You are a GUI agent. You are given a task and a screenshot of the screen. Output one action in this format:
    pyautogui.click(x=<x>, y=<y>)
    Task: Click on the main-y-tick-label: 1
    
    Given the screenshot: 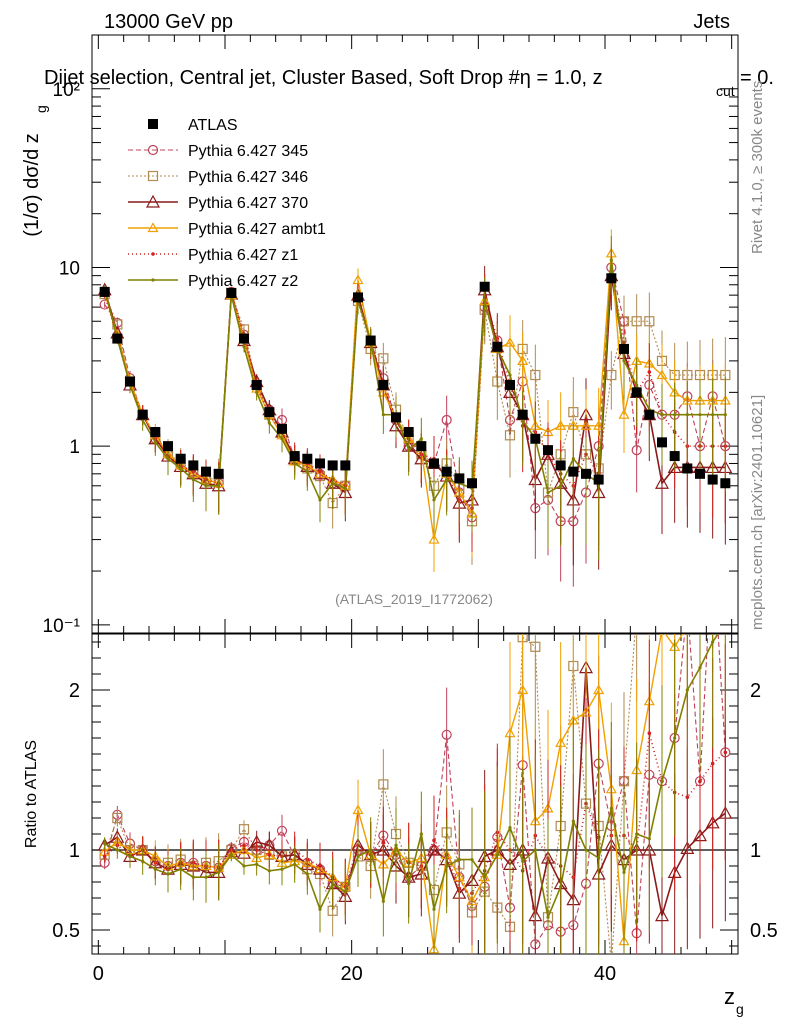 What is the action you would take?
    pyautogui.click(x=74, y=447)
    